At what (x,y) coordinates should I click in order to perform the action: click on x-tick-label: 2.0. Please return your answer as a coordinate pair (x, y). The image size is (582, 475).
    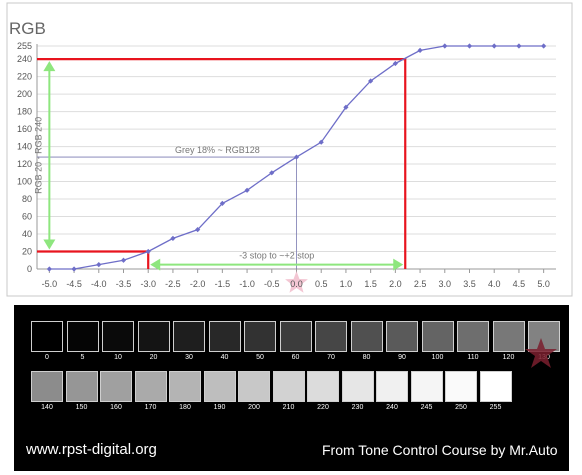
    Looking at the image, I should click on (395, 284).